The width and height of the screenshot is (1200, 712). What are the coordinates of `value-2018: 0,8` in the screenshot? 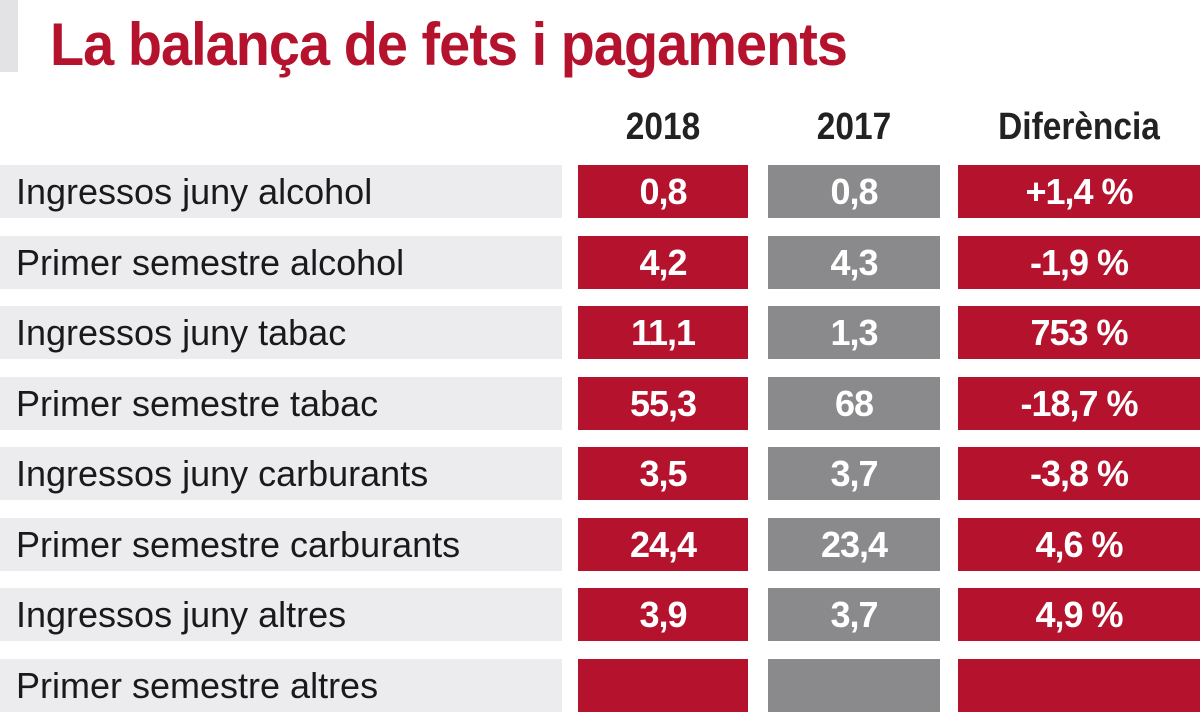 It's located at (663, 191).